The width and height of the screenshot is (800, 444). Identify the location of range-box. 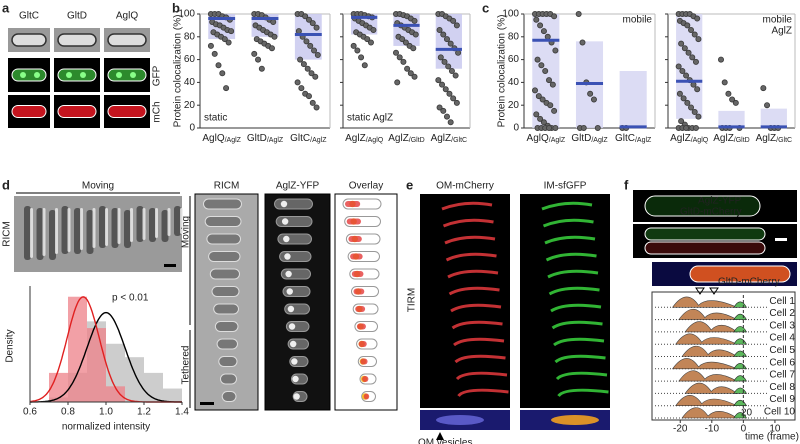
(633, 99).